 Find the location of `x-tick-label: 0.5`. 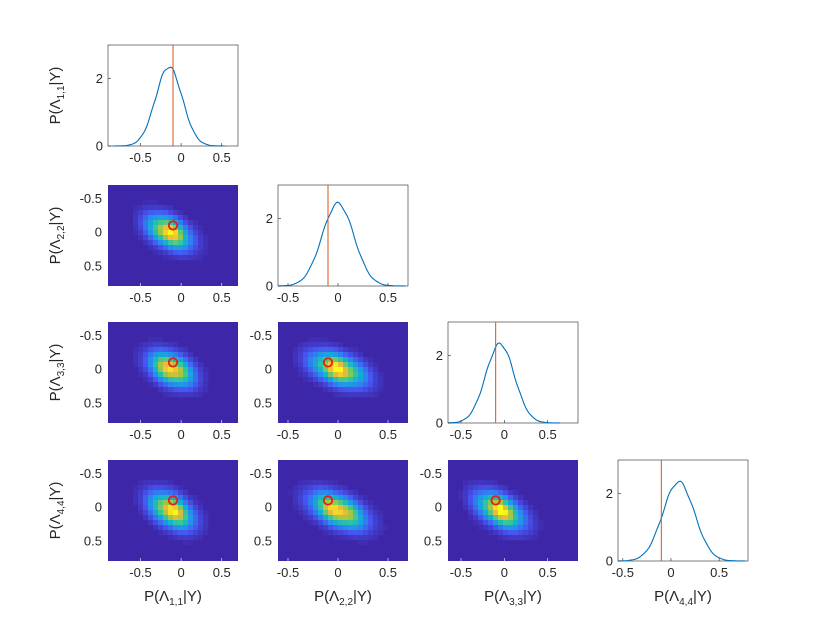

x-tick-label: 0.5 is located at coordinates (548, 572).